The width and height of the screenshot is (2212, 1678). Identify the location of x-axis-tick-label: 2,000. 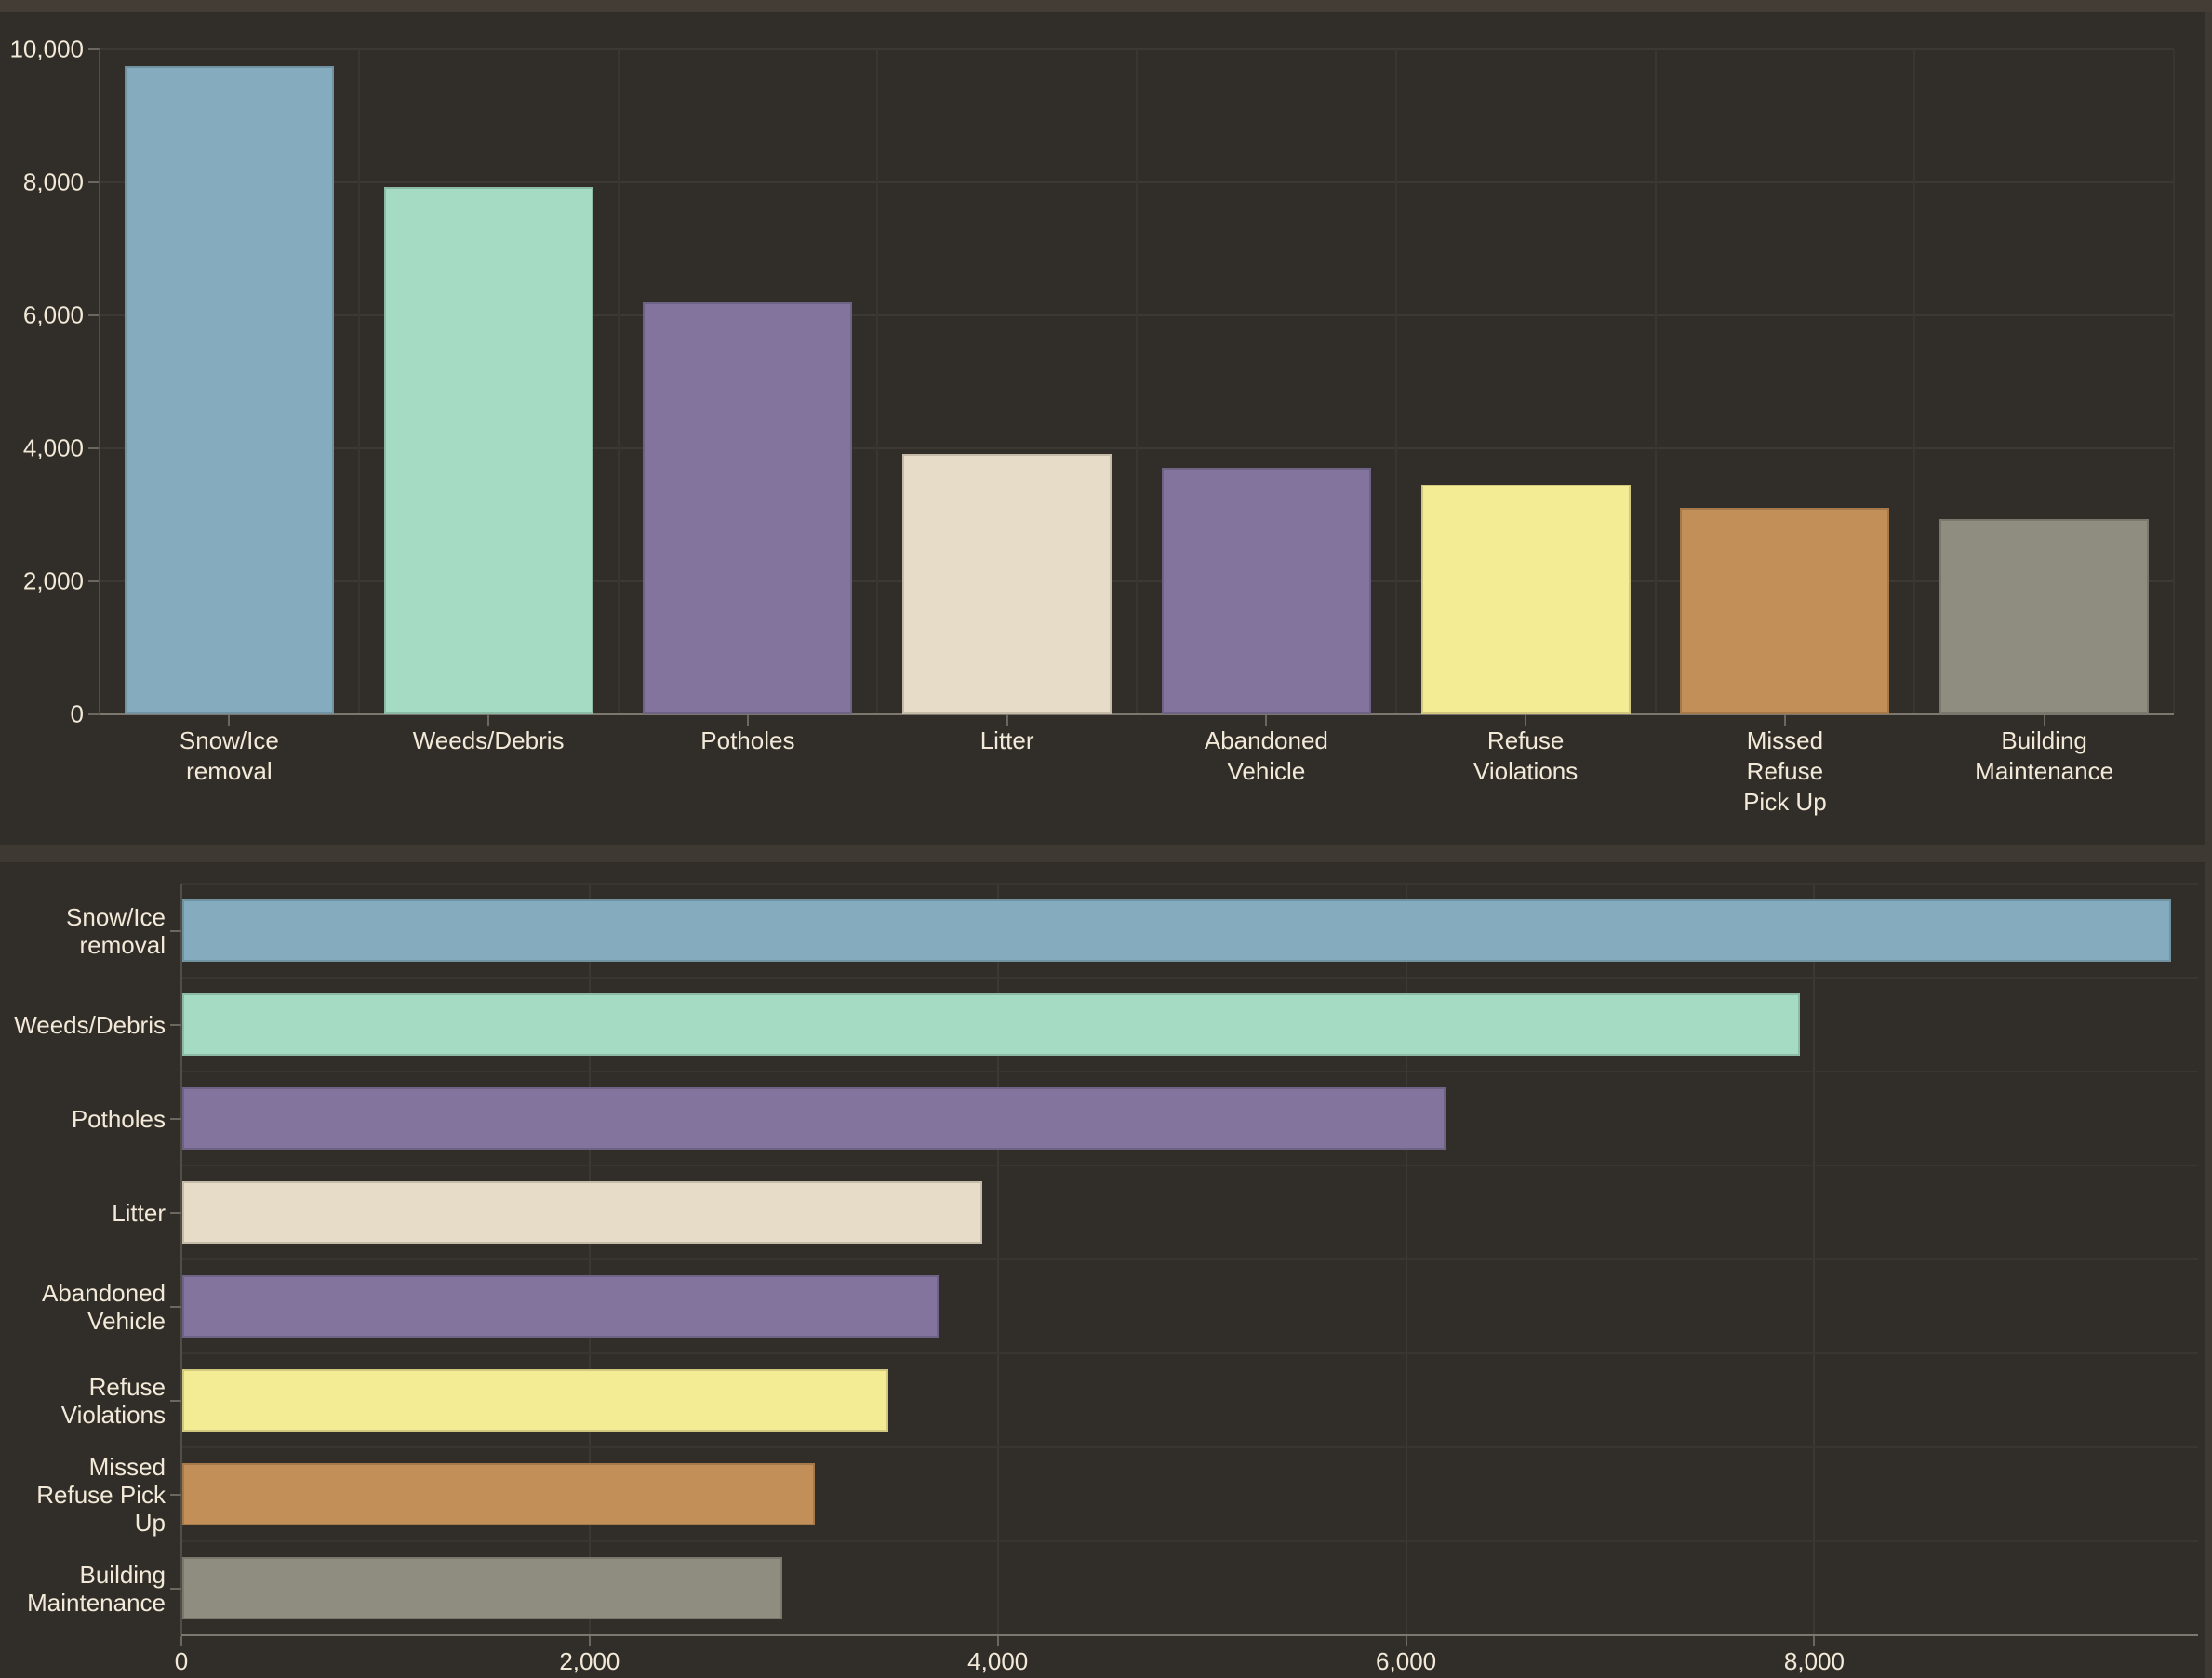
(589, 1661).